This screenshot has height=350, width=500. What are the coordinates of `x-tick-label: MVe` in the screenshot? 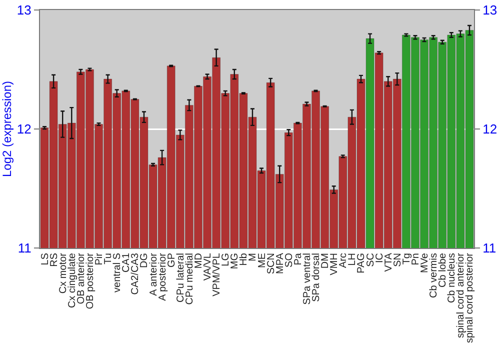 It's located at (425, 263).